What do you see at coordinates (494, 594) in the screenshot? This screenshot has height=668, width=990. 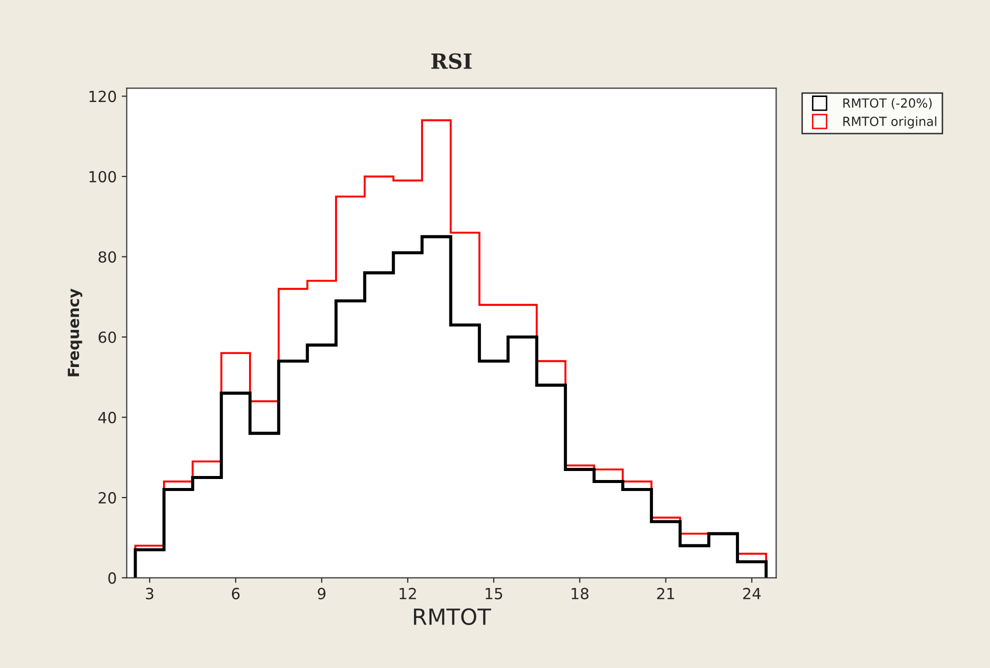 I see `x-tick-label: 15` at bounding box center [494, 594].